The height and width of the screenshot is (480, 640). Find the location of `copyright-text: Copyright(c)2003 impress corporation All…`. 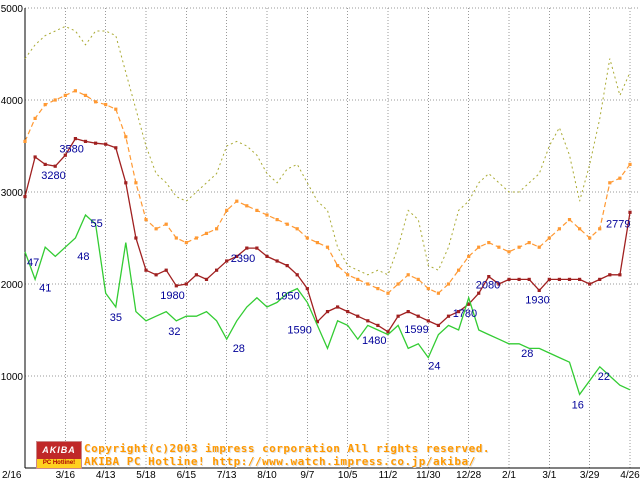

copyright-text: Copyright(c)2003 impress corporation All… is located at coordinates (287, 448).